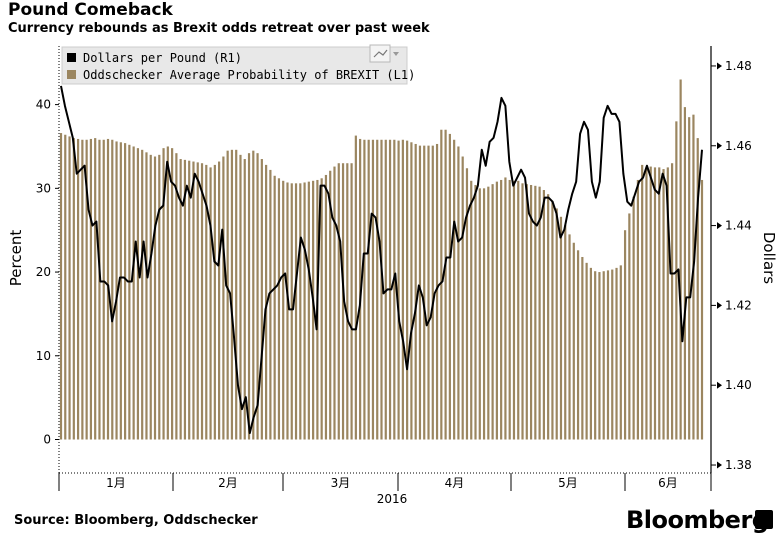 The height and width of the screenshot is (537, 780). What do you see at coordinates (380, 53) in the screenshot?
I see `line-chart-icon` at bounding box center [380, 53].